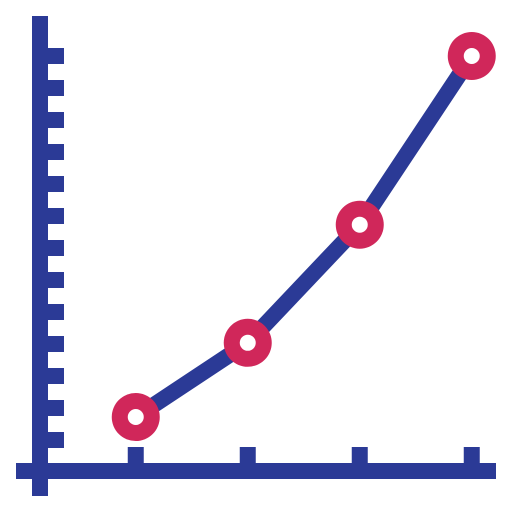  Describe the element at coordinates (40, 256) in the screenshot. I see `y-axis-line` at that location.